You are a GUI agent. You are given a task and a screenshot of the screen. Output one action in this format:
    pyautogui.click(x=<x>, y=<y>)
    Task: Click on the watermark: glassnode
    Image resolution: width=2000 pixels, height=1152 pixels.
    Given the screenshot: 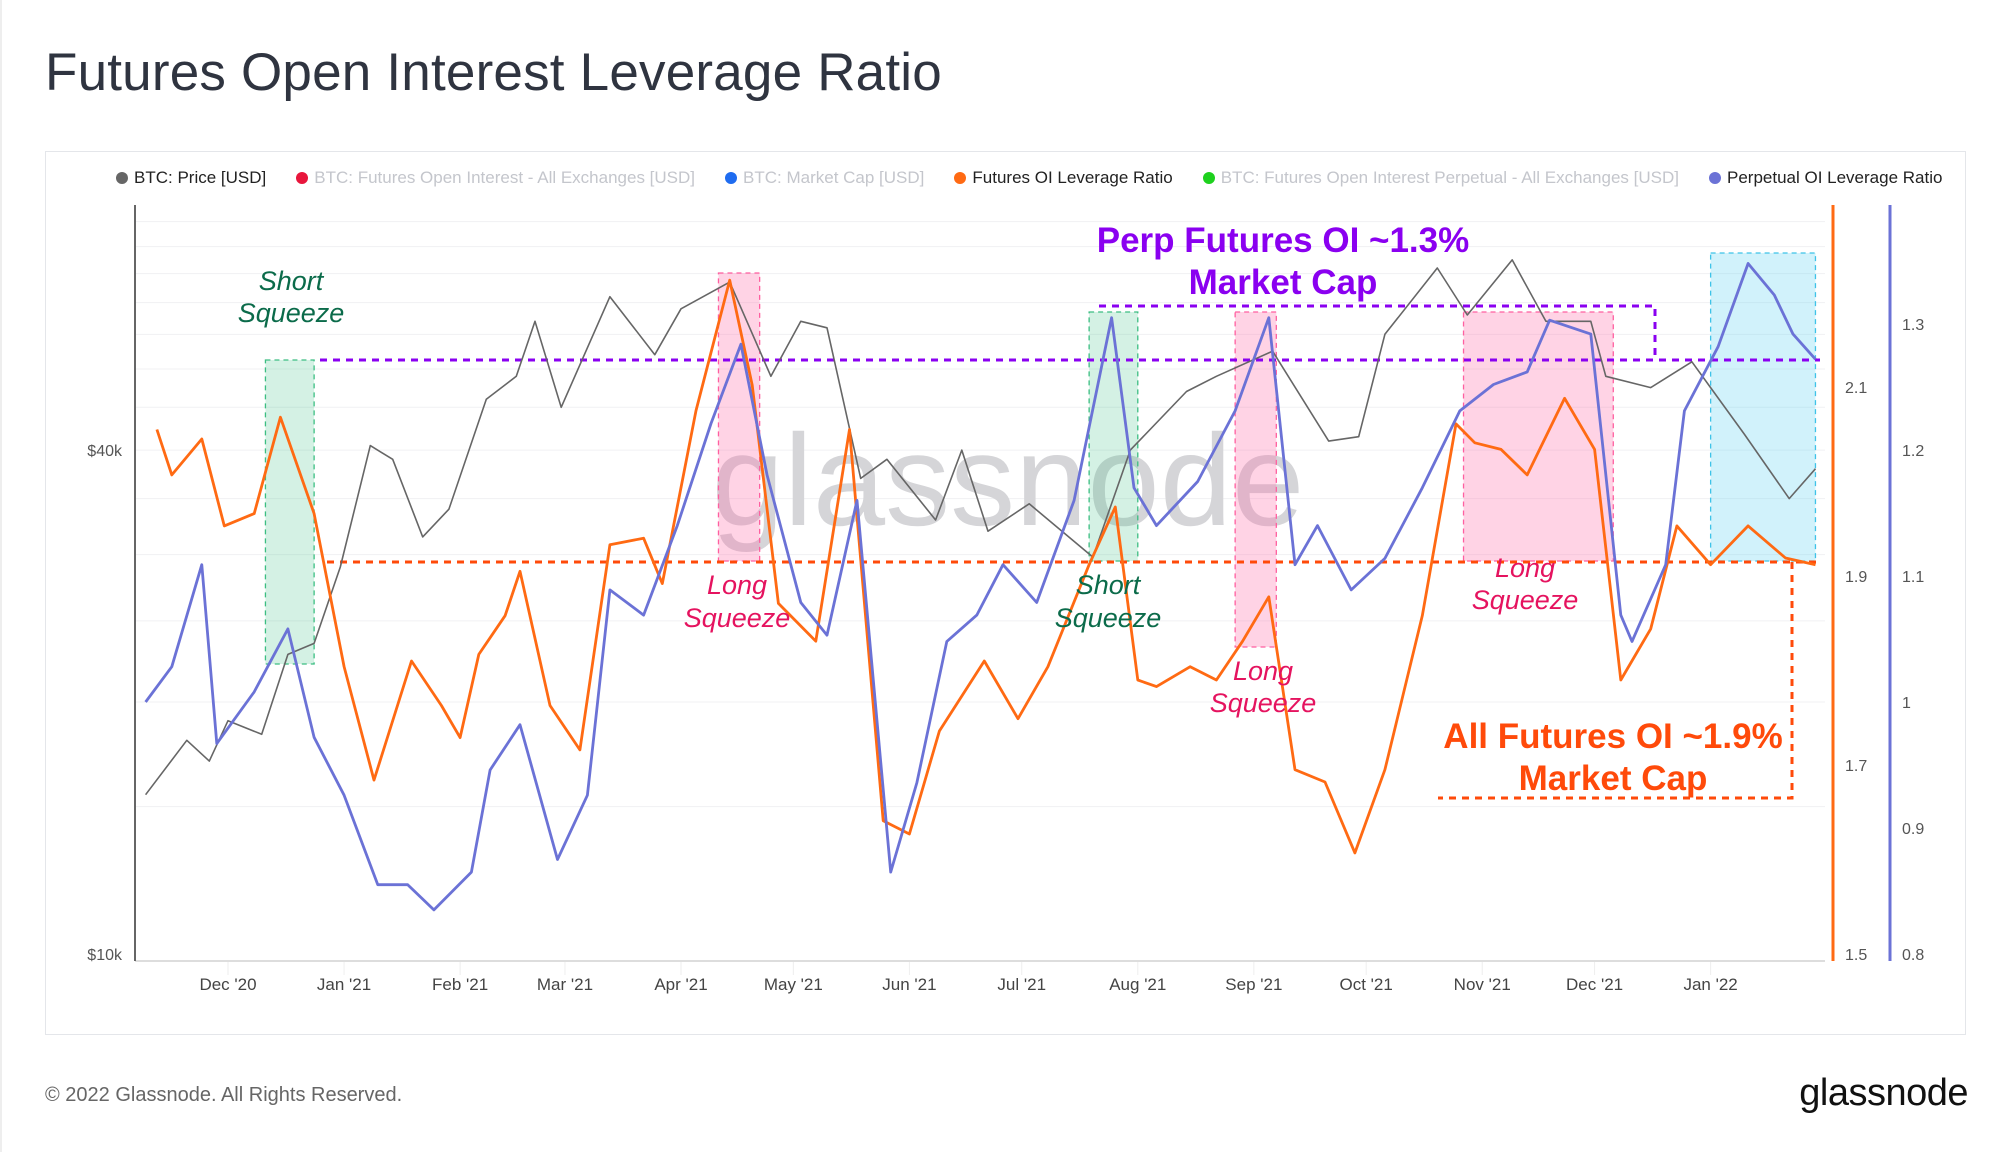 What is the action you would take?
    pyautogui.click(x=1008, y=480)
    